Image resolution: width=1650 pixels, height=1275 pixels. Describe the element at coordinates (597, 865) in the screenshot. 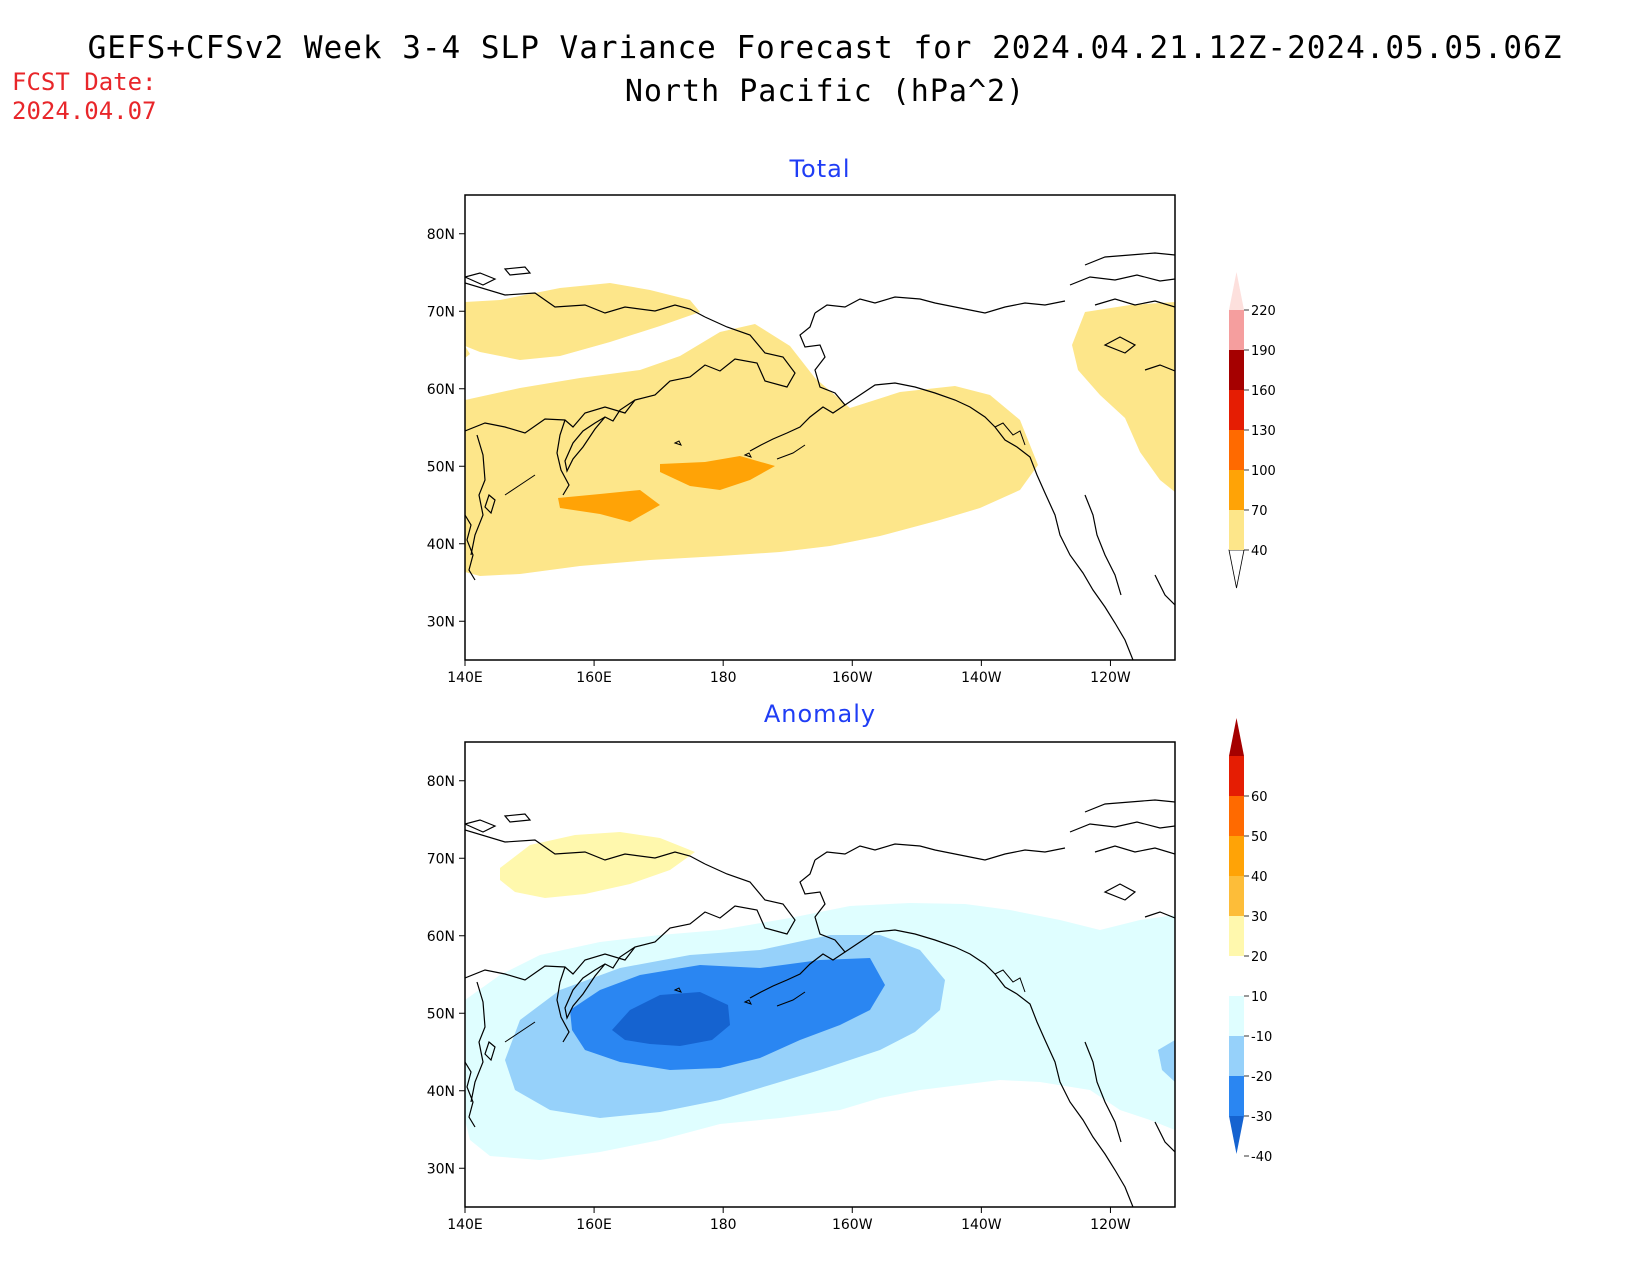

I see `anomaly-field-plus10-plus20` at that location.